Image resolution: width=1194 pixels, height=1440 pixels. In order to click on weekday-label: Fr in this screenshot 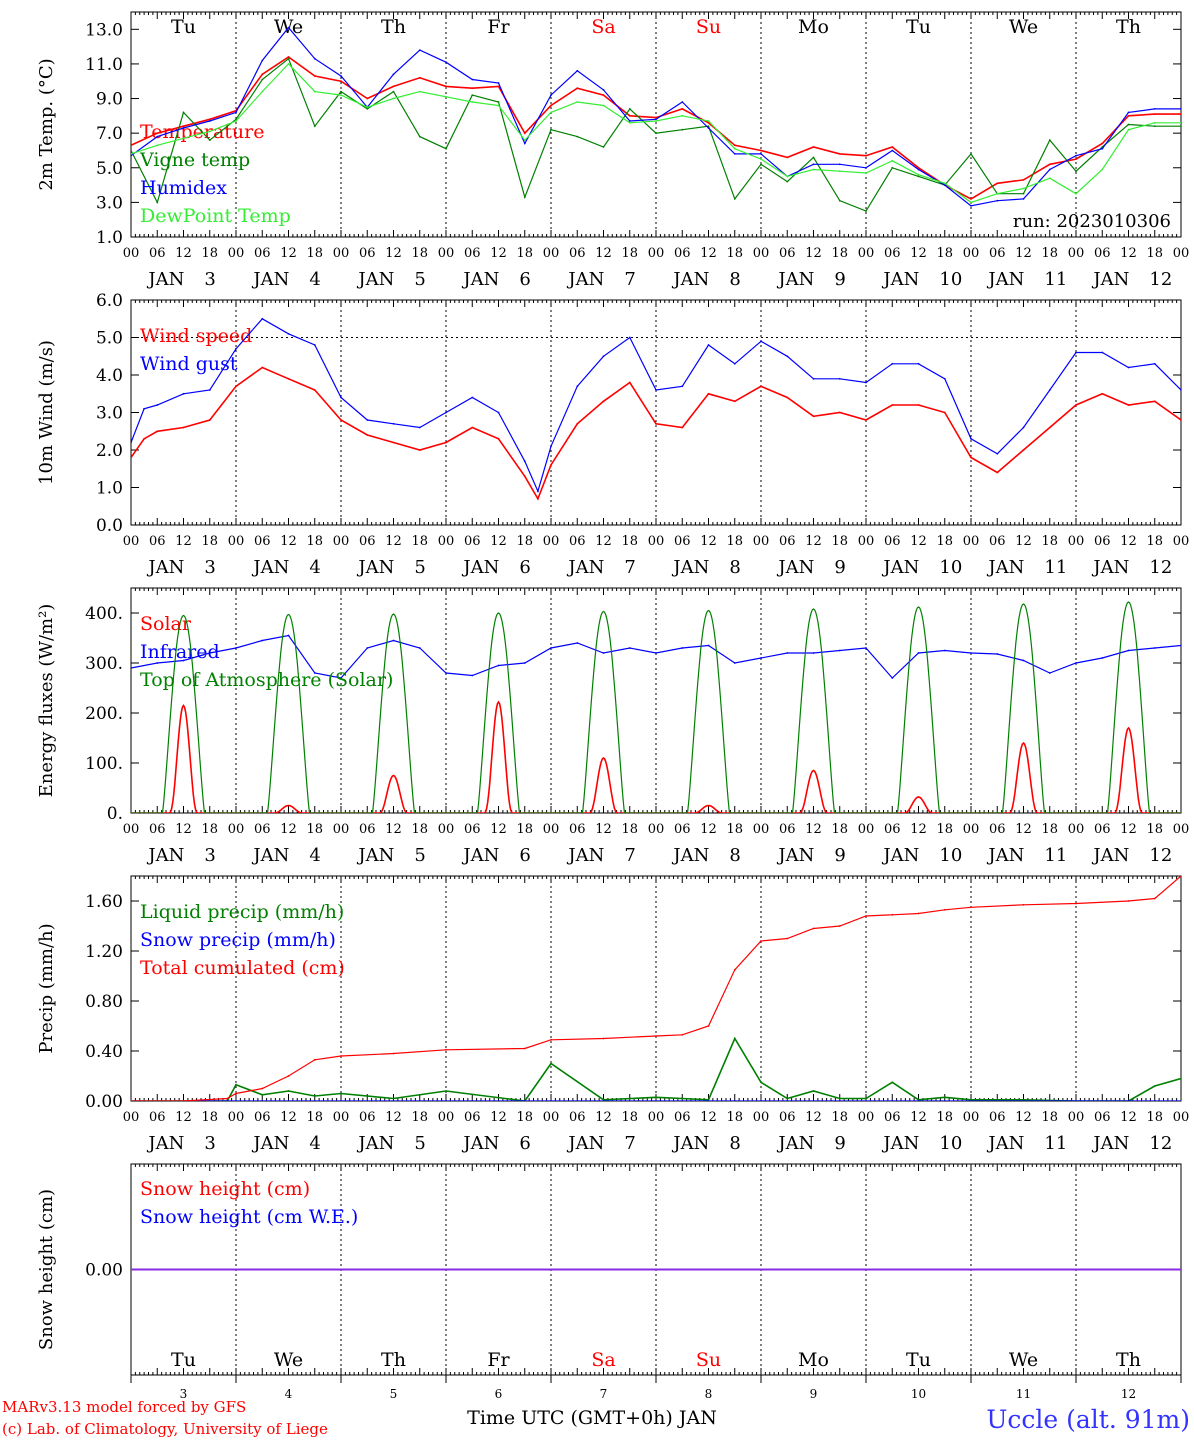, I will do `click(498, 1360)`.